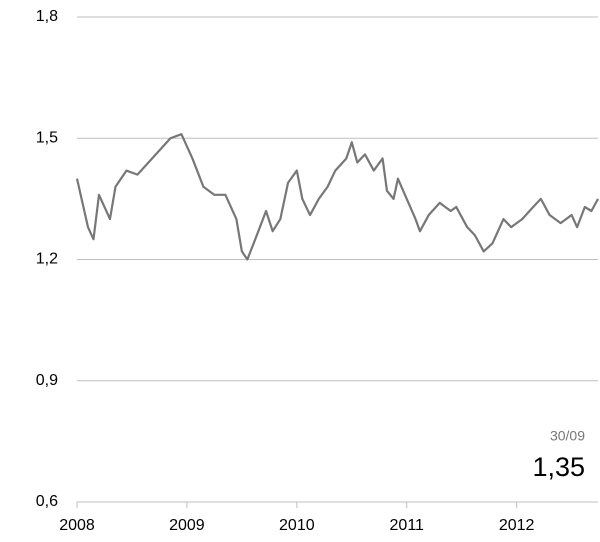  What do you see at coordinates (47, 259) in the screenshot?
I see `y-tick-label: 1,2` at bounding box center [47, 259].